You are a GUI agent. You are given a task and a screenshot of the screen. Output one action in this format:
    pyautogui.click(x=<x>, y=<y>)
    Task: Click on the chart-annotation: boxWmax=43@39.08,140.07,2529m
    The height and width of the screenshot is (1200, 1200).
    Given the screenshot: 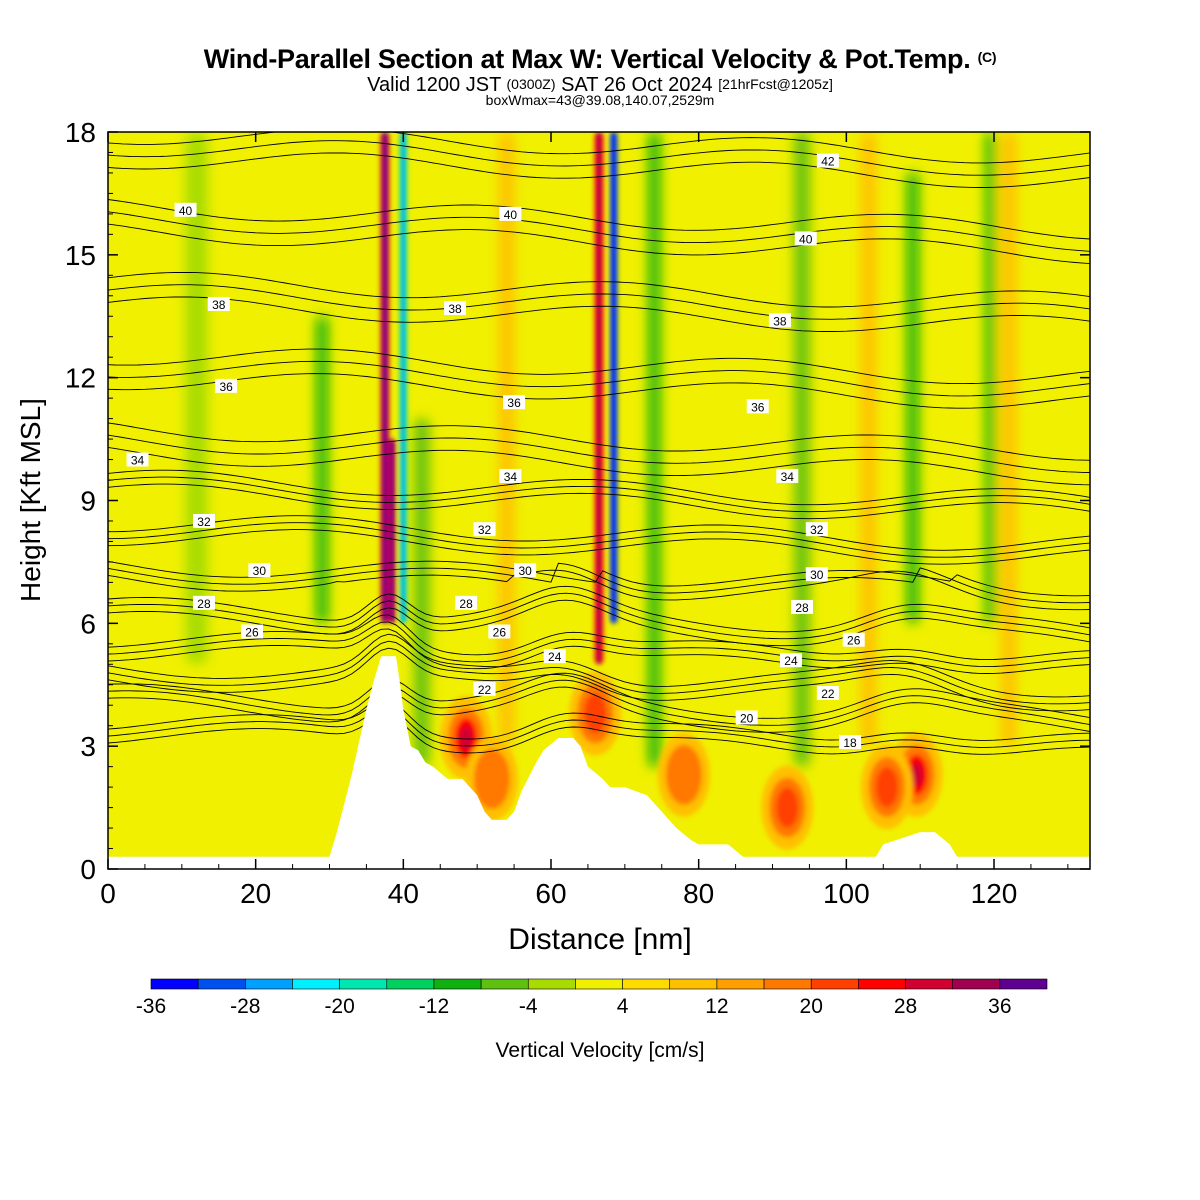 What is the action you would take?
    pyautogui.click(x=600, y=100)
    